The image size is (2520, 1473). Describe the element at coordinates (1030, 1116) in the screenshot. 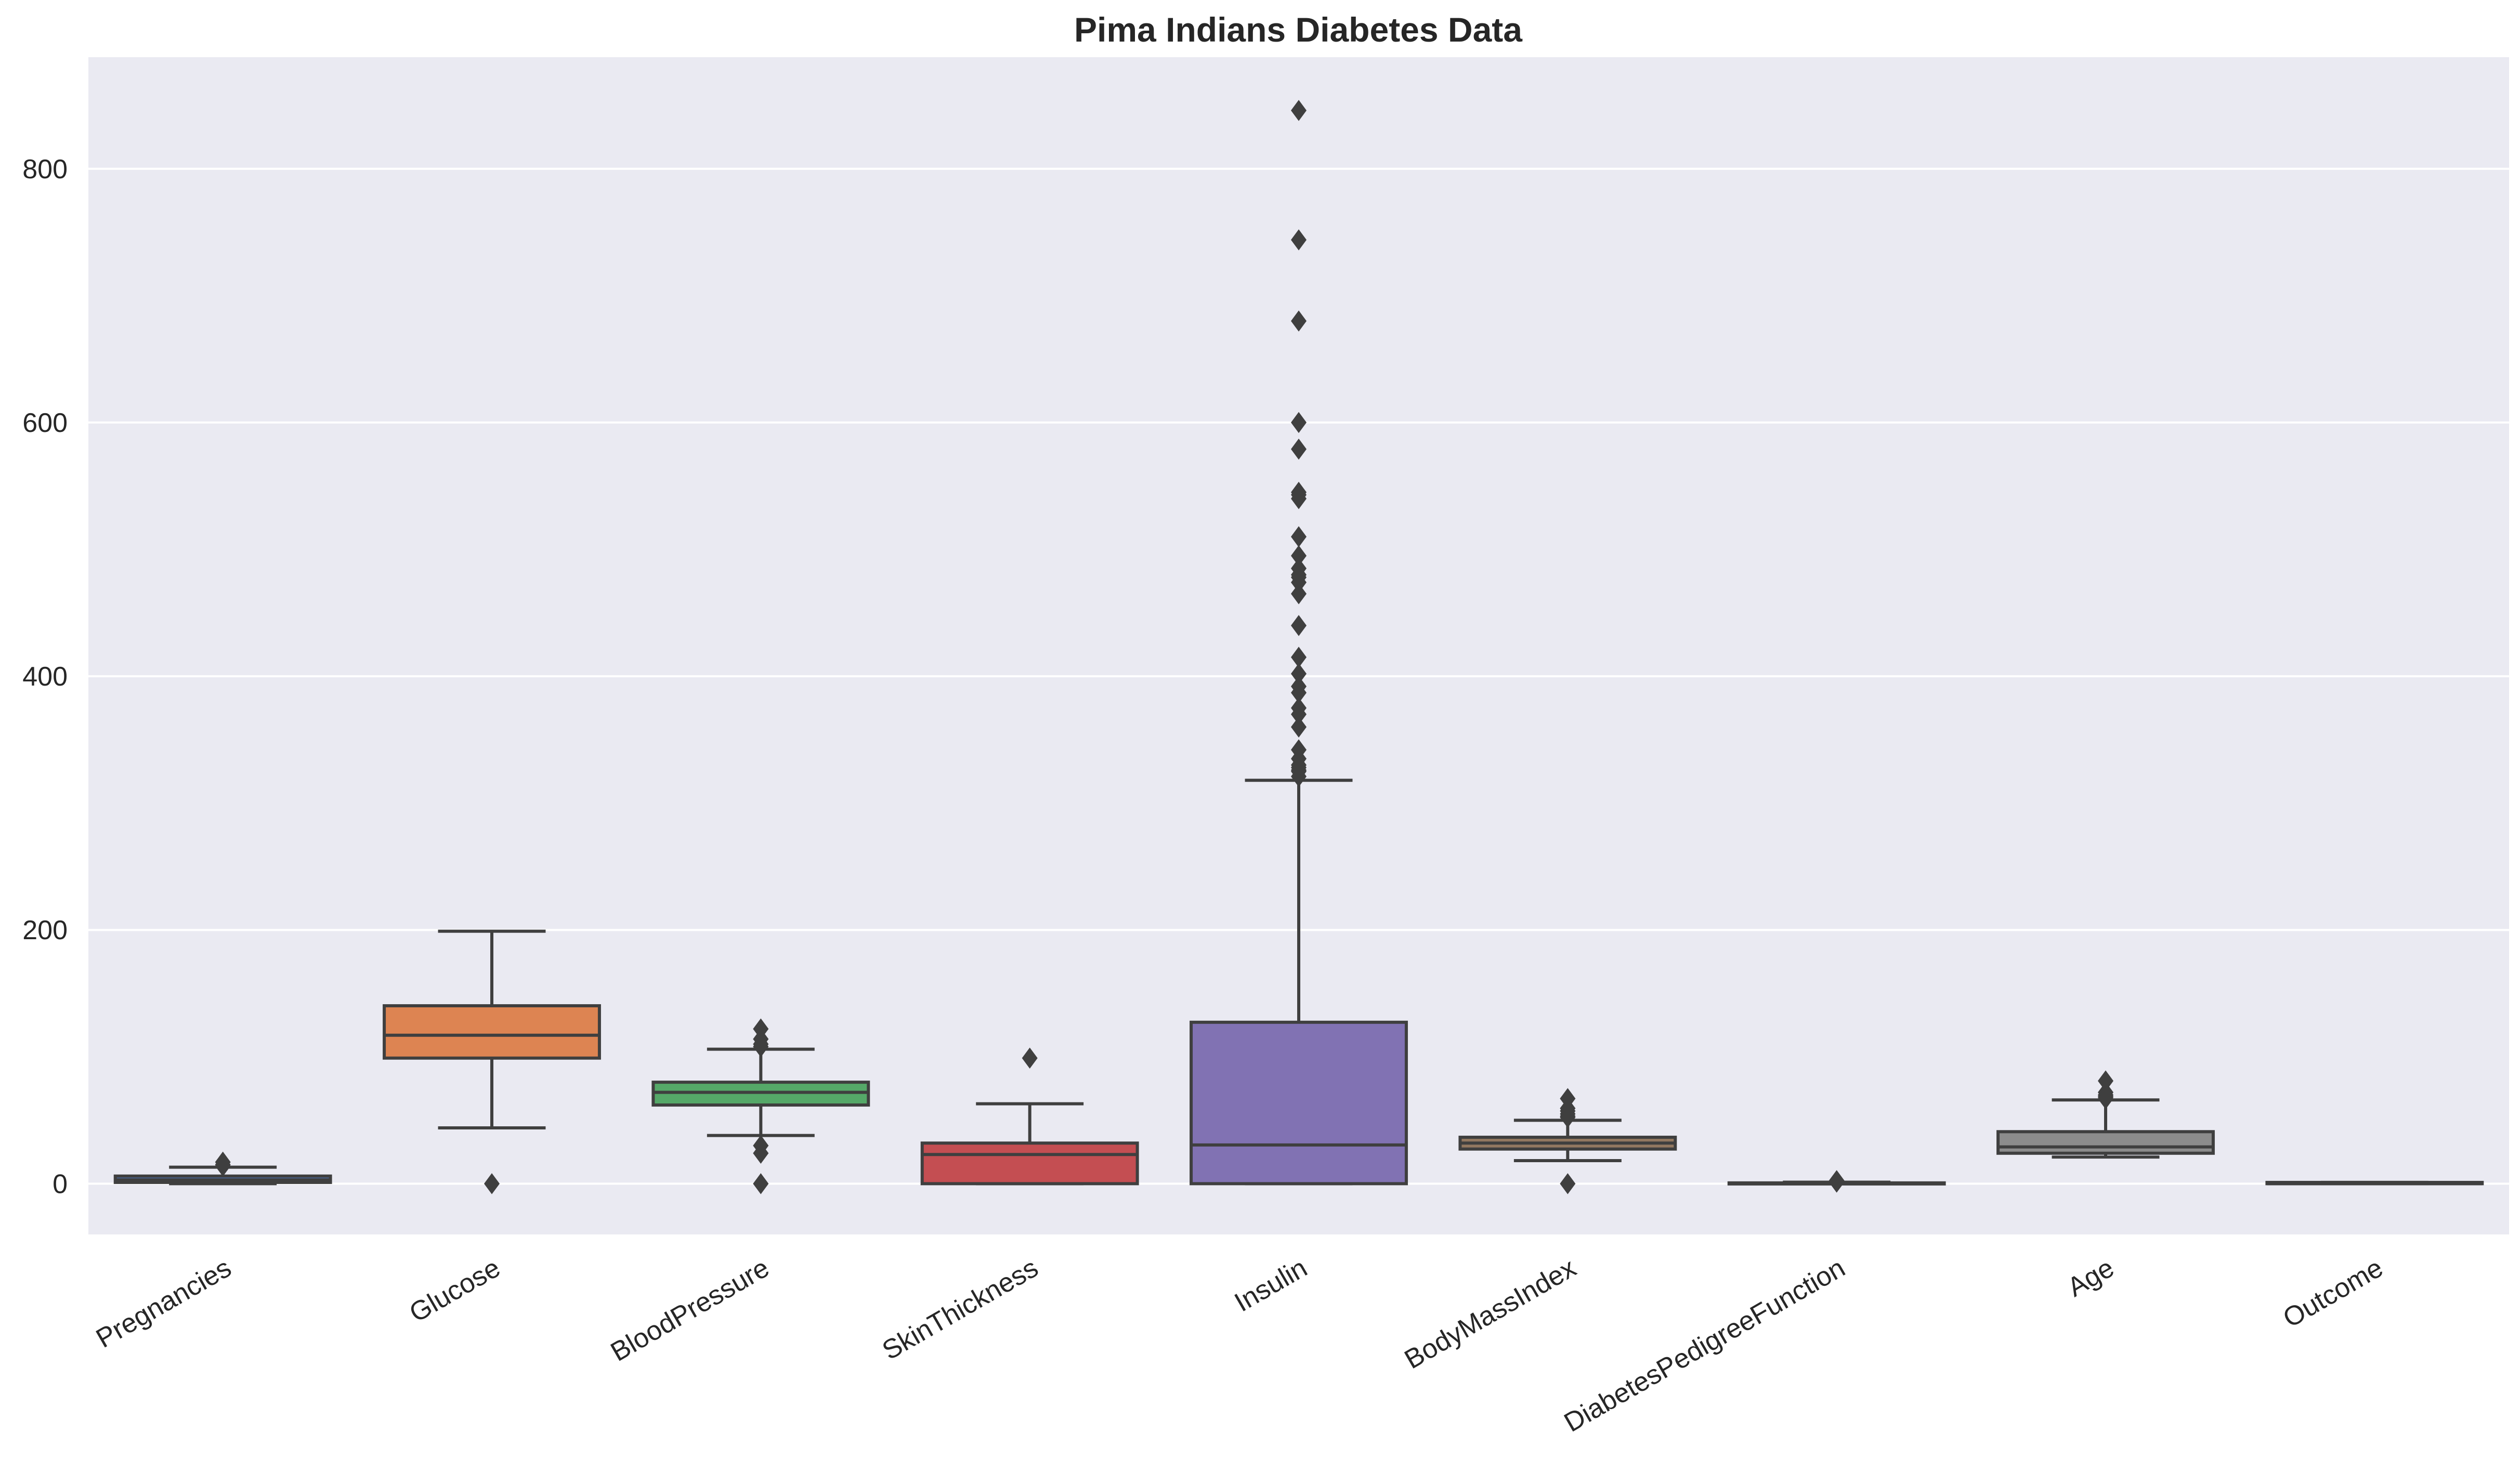

I see `box-SkinThickness` at that location.